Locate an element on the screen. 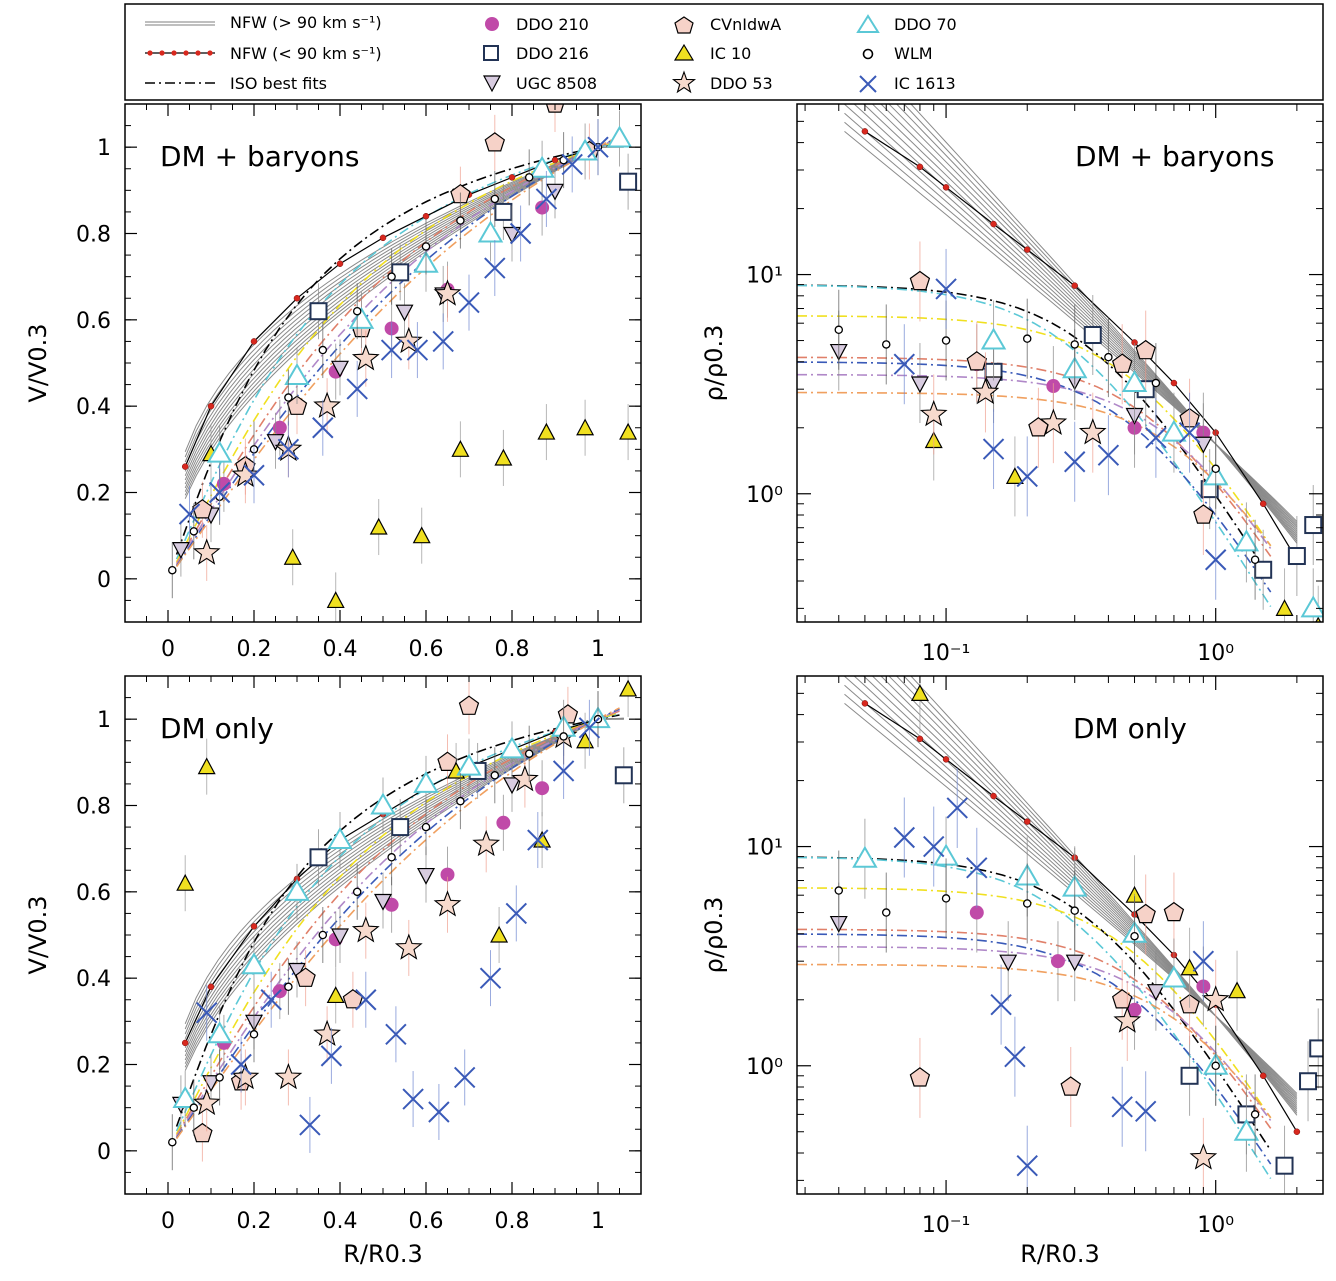  y-tick-label: 0.6 is located at coordinates (93, 321).